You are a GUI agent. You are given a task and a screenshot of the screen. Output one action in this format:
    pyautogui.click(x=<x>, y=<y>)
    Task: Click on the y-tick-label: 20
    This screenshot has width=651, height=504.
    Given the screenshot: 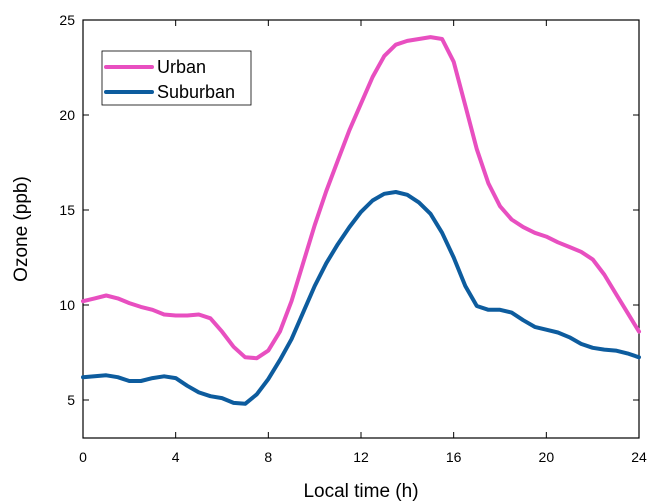 What is the action you would take?
    pyautogui.click(x=67, y=115)
    